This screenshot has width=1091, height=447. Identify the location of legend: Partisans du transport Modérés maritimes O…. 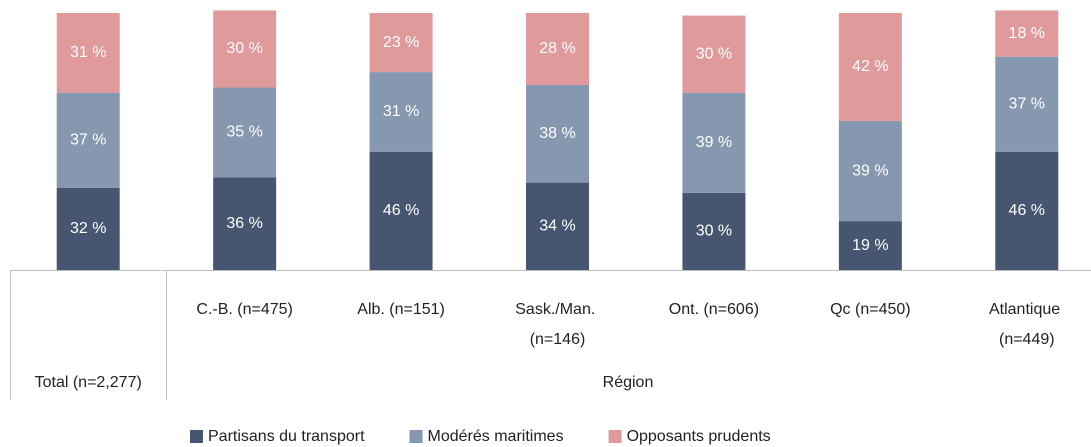
(480, 436).